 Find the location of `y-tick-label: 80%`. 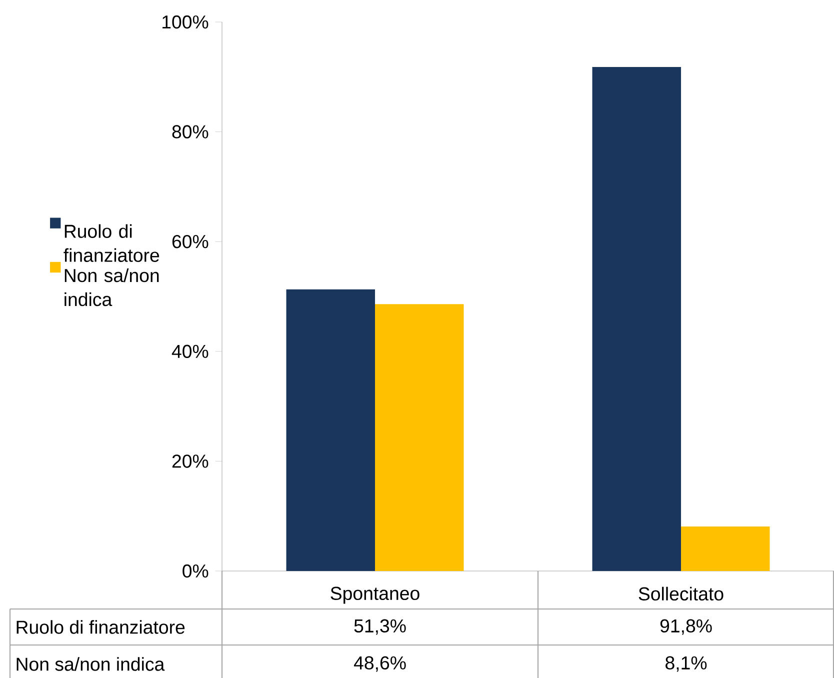

y-tick-label: 80% is located at coordinates (190, 131).